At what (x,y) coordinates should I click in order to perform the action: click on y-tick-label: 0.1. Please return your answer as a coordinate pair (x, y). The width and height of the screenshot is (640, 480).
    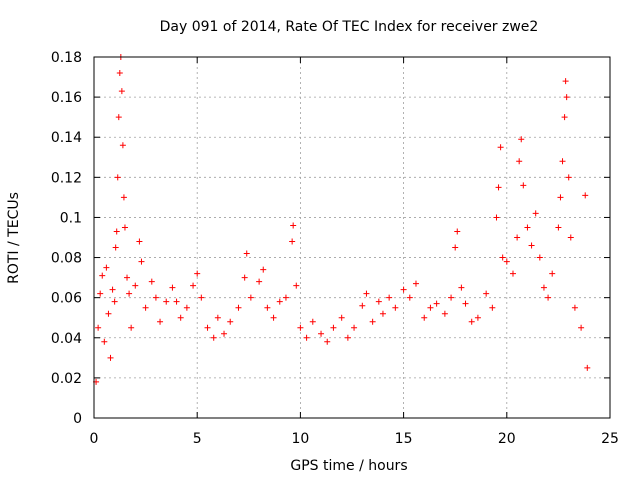
    Looking at the image, I should click on (71, 218).